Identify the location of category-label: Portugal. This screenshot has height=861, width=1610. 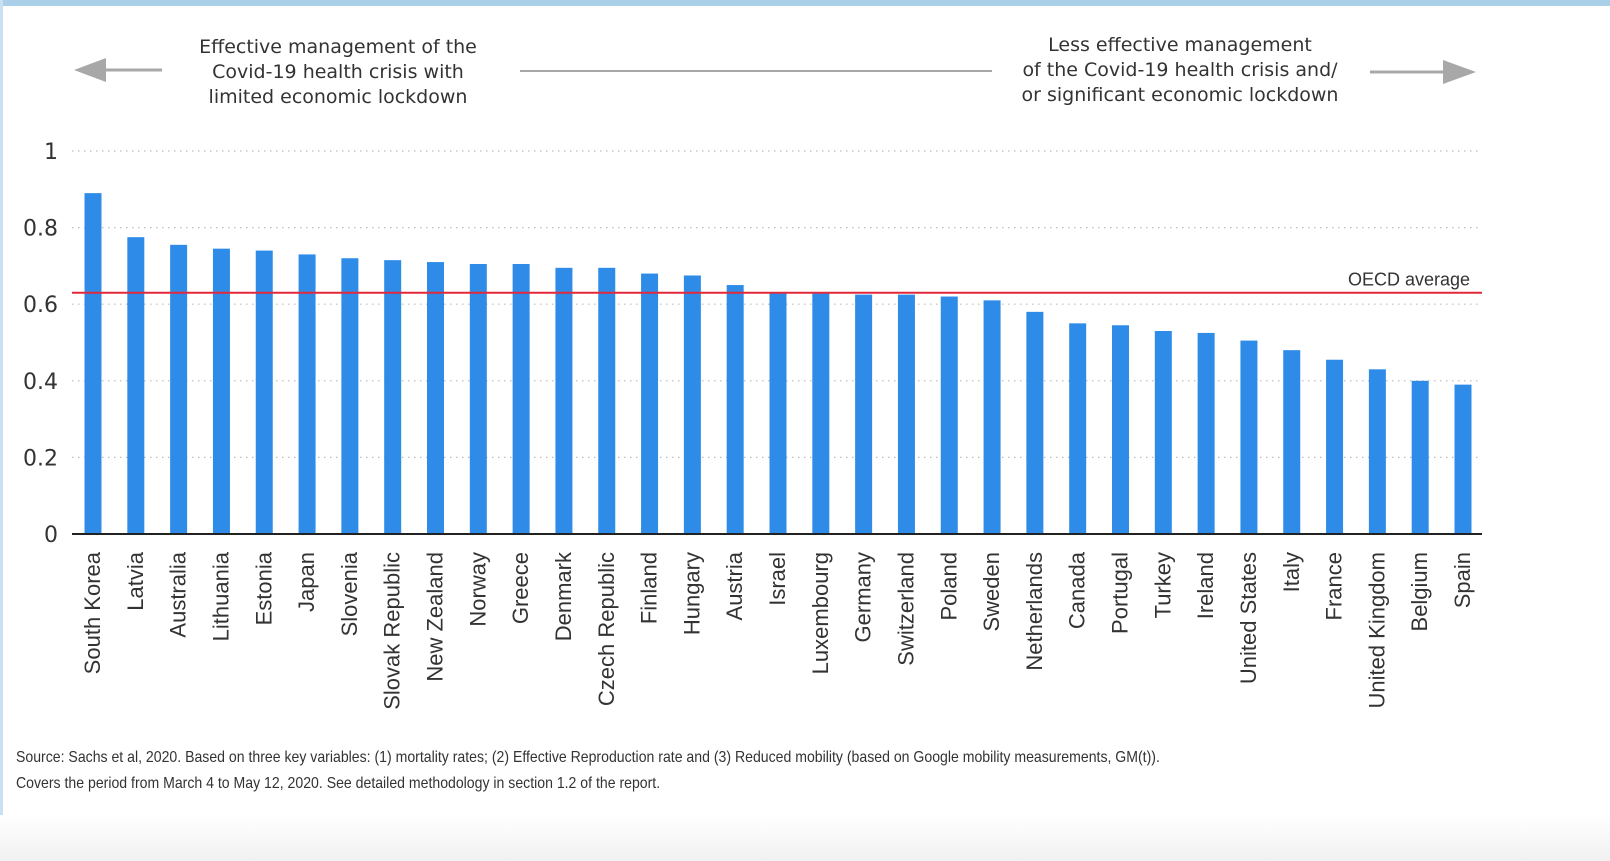
(1120, 593).